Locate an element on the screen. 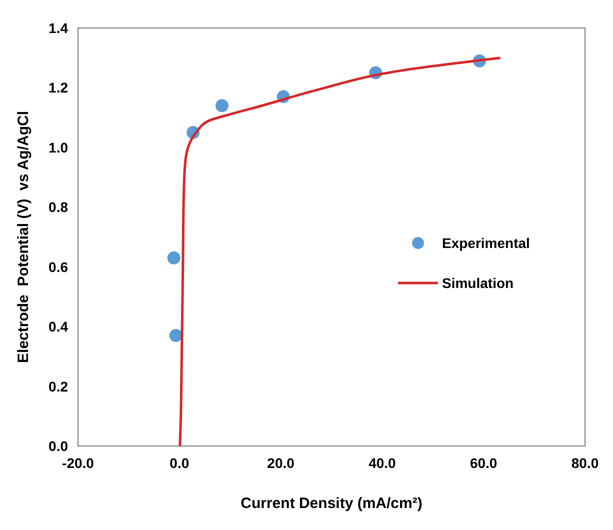 The height and width of the screenshot is (530, 613). x-tick-label: 0.0 is located at coordinates (180, 463).